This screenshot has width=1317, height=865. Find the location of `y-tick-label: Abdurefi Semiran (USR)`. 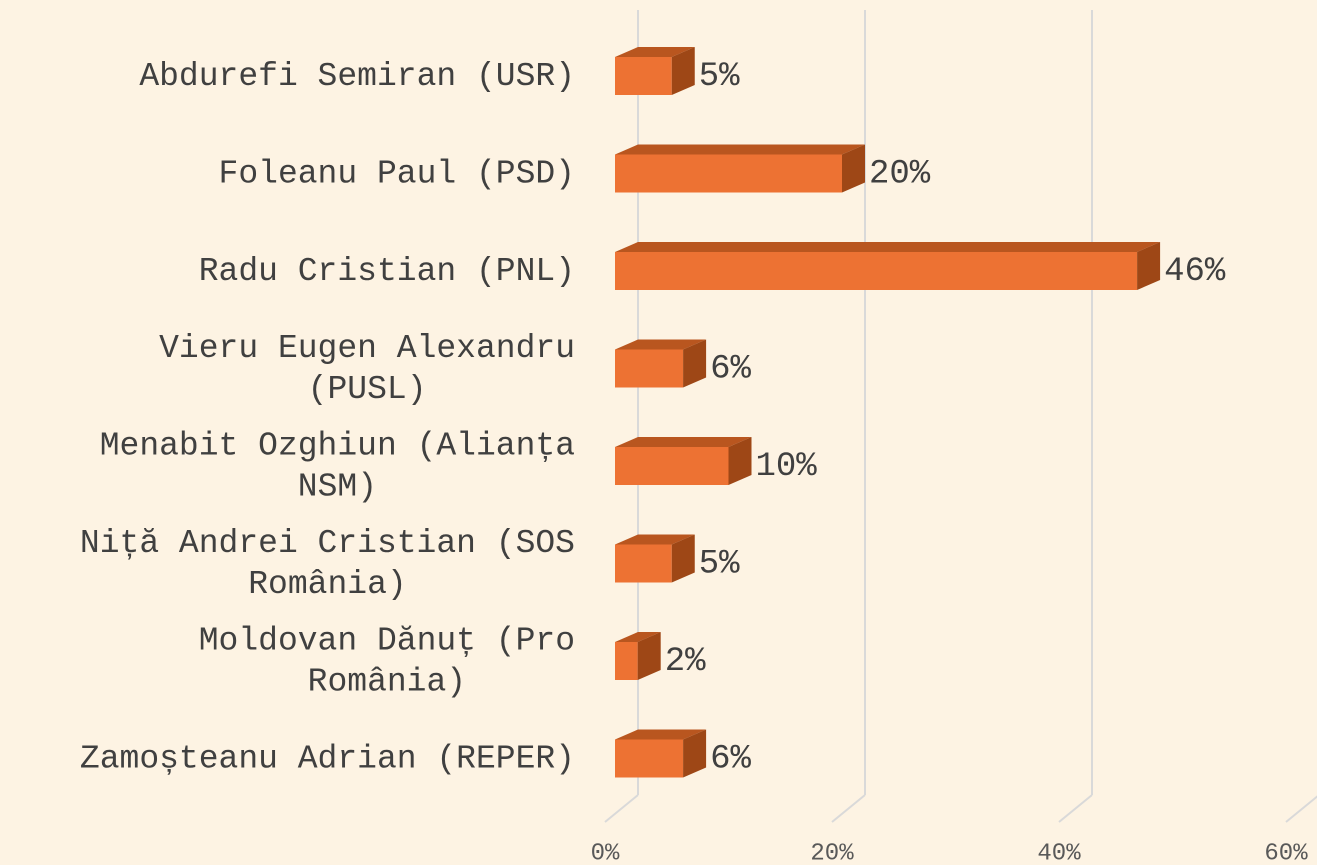

y-tick-label: Abdurefi Semiran (USR) is located at coordinates (357, 76).